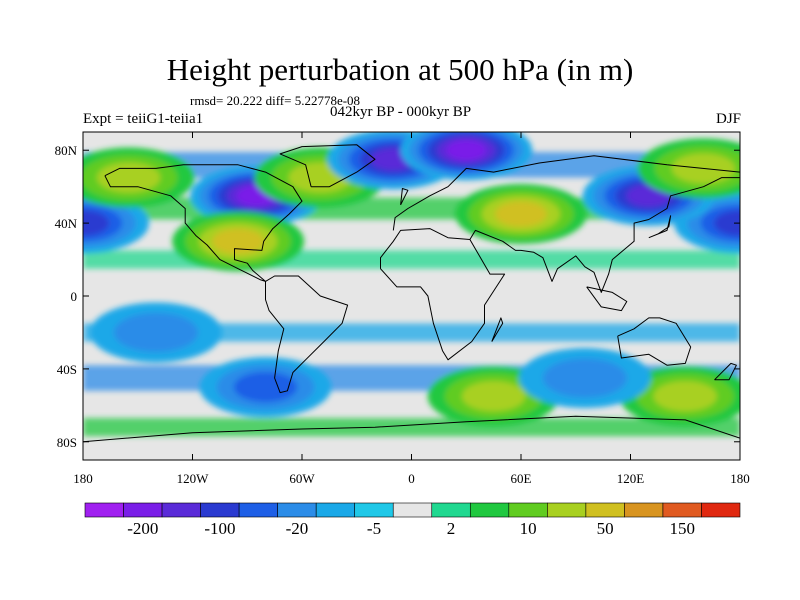 The width and height of the screenshot is (800, 600). I want to click on lat-tick-label: 80S, so click(67, 442).